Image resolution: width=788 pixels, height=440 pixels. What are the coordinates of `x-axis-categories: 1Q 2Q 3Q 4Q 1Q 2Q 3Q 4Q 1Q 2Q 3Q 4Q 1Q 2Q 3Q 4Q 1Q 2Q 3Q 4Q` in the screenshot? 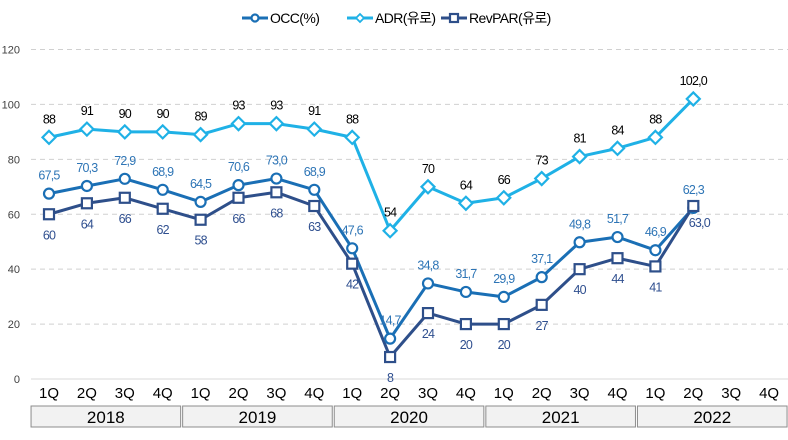 It's located at (409, 393).